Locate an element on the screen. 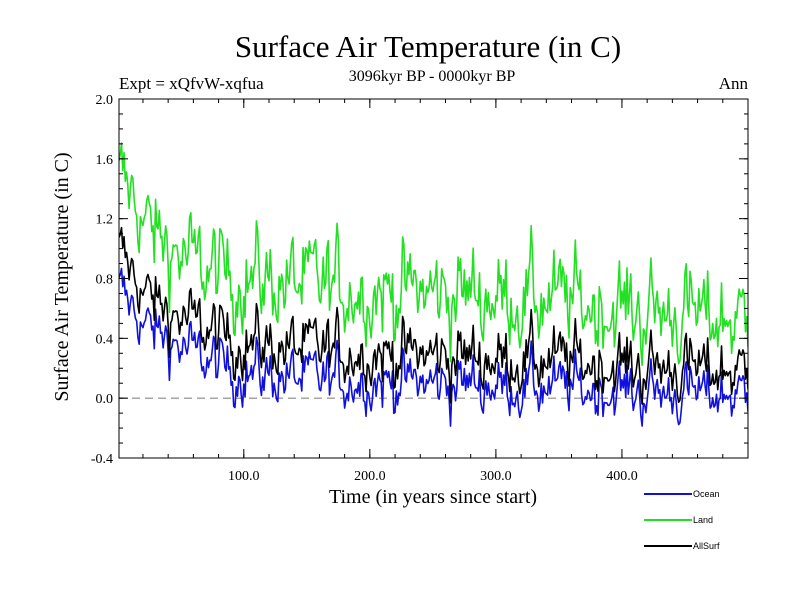  y-tick-label: 1.2 is located at coordinates (105, 220).